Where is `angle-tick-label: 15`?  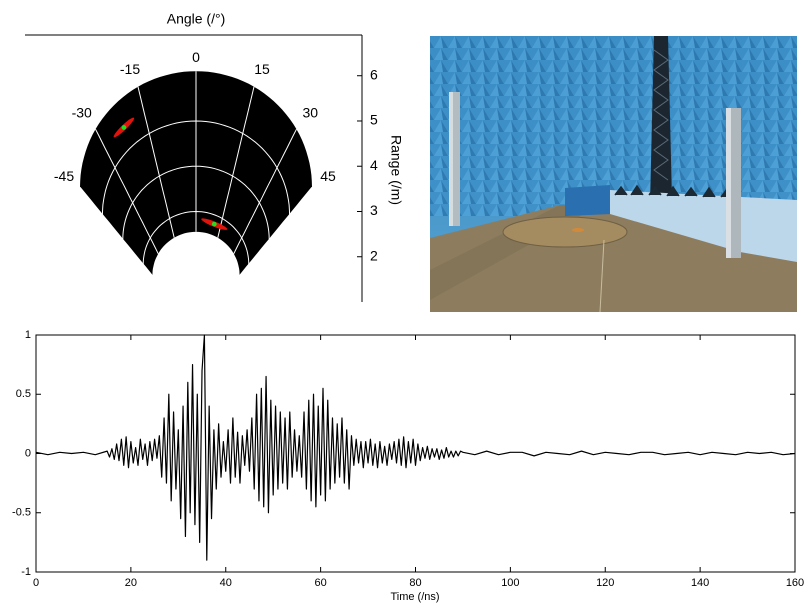
angle-tick-label: 15 is located at coordinates (262, 69).